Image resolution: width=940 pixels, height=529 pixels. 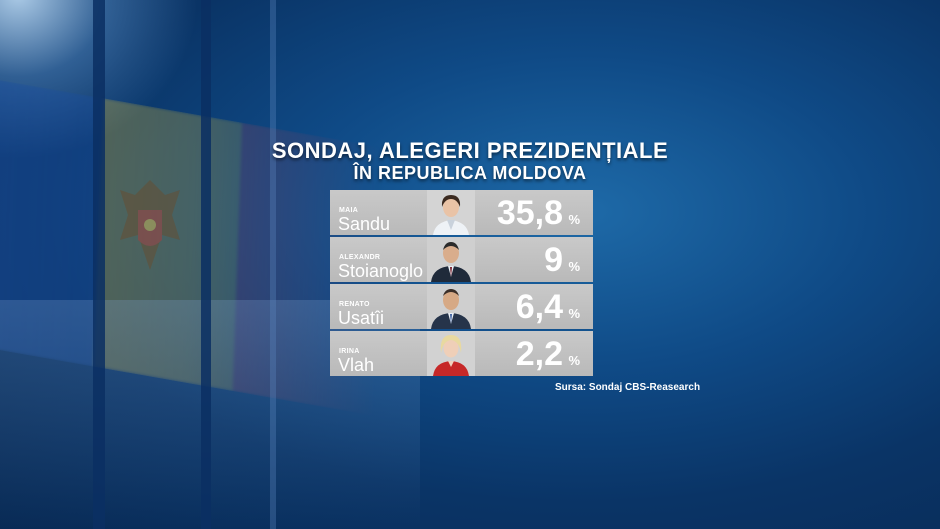 I want to click on coat-of-arms-icon, so click(x=150, y=225).